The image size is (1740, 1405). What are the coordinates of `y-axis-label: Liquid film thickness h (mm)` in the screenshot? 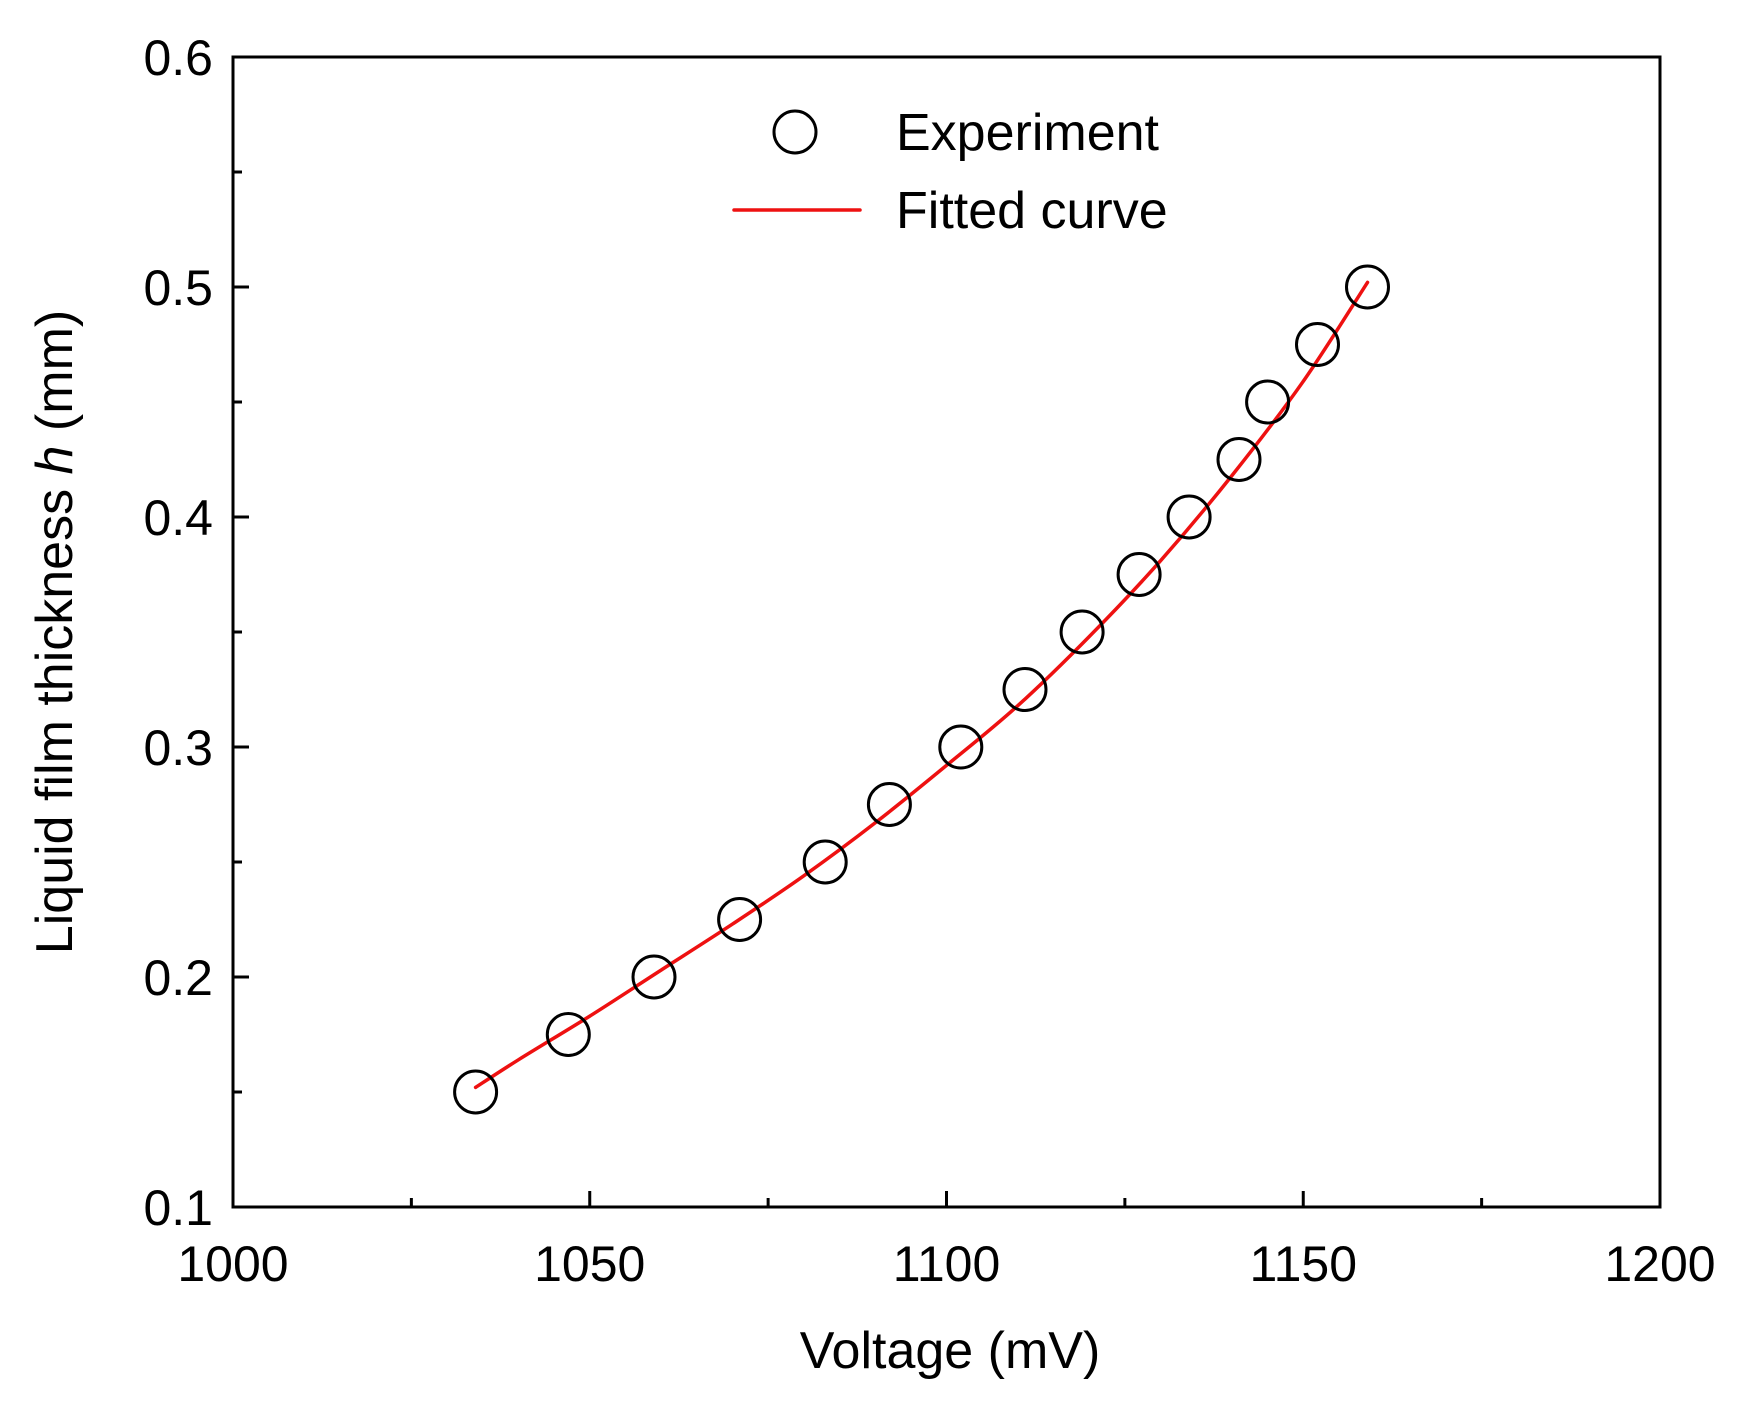 It's located at (55, 632).